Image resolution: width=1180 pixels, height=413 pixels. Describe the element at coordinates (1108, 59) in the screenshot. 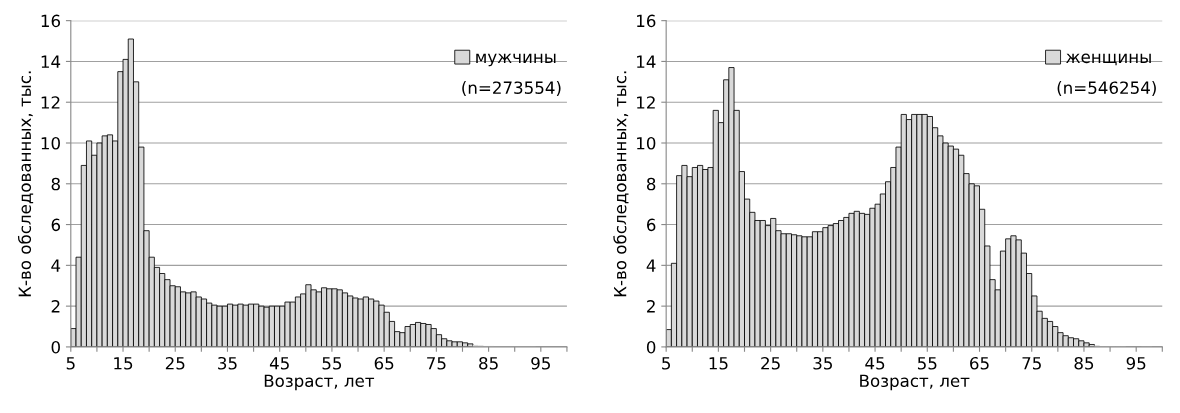

I see `legend-label: женщины` at that location.